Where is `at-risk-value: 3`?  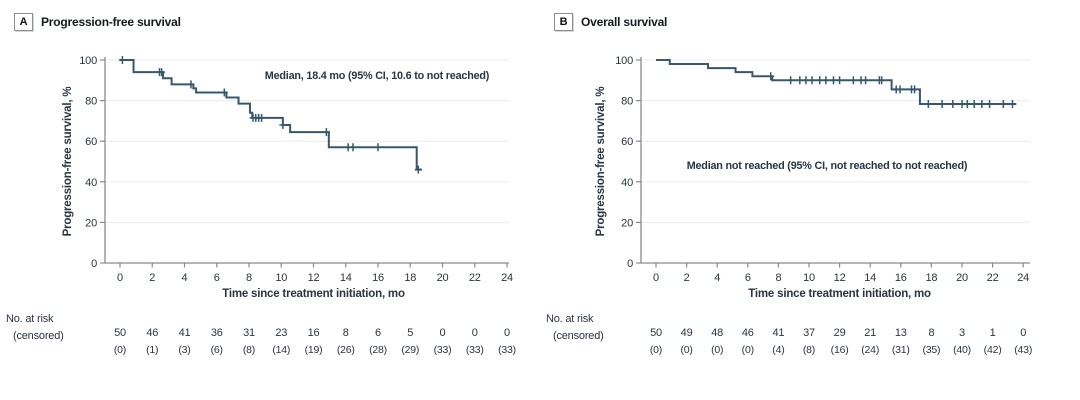
at-risk-value: 3 is located at coordinates (962, 333).